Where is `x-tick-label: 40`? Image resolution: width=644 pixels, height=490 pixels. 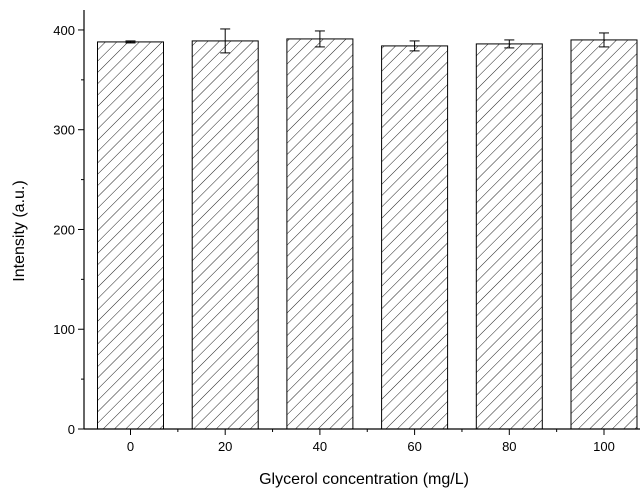
x-tick-label: 40 is located at coordinates (320, 446).